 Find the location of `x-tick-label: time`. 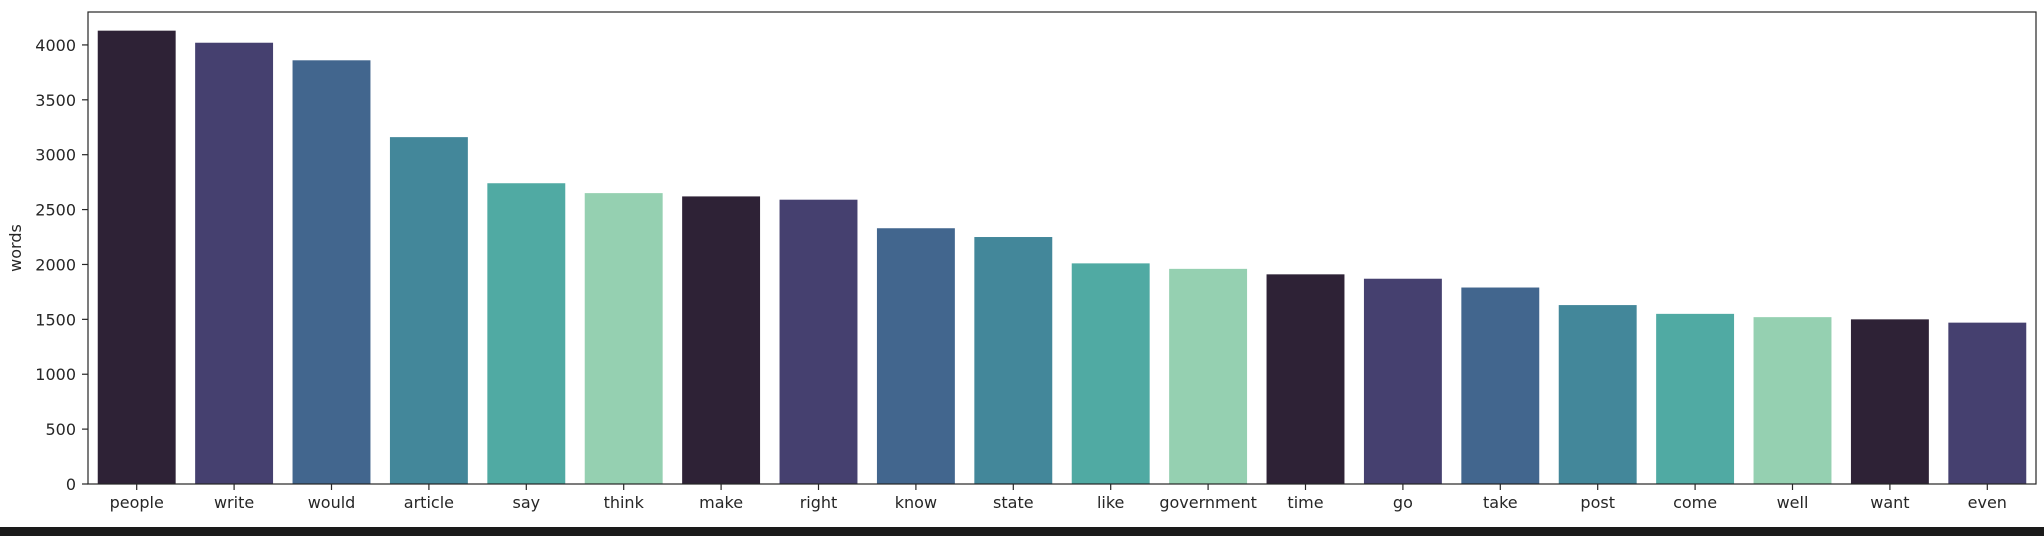

x-tick-label: time is located at coordinates (1305, 502).